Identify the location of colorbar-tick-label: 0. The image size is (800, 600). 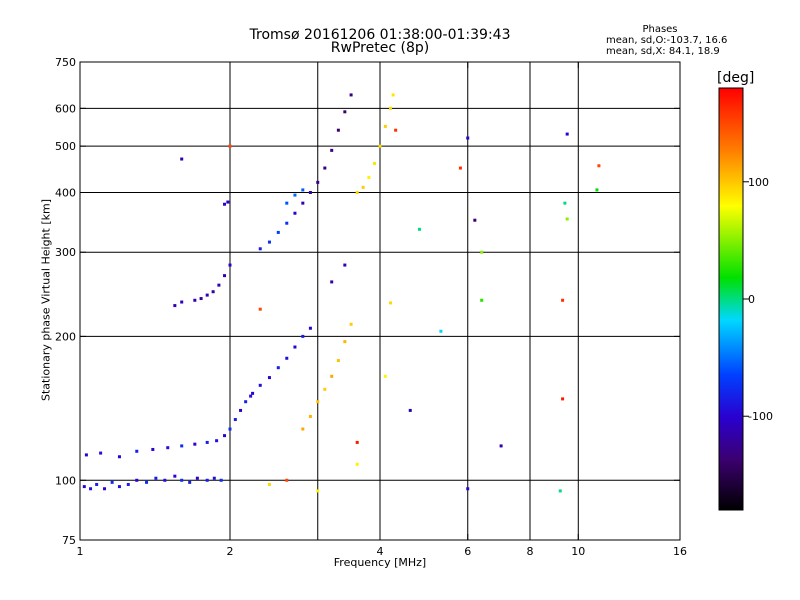
(751, 299).